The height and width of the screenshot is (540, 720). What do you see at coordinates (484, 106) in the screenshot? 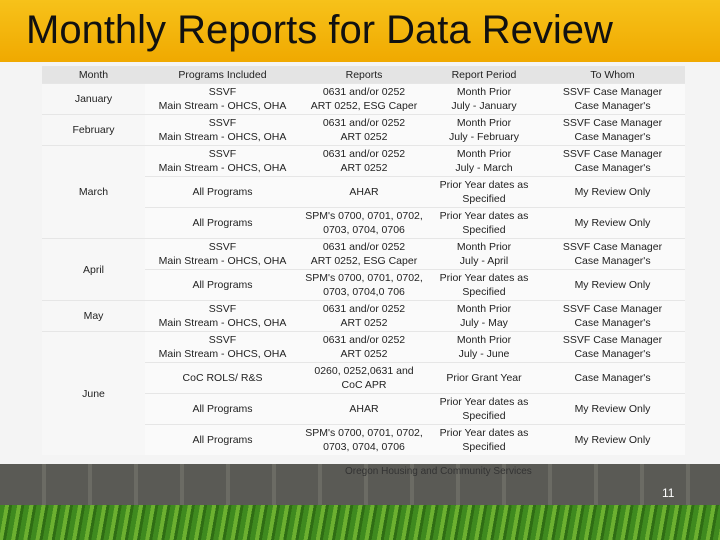
I see `cell-line: July - January` at bounding box center [484, 106].